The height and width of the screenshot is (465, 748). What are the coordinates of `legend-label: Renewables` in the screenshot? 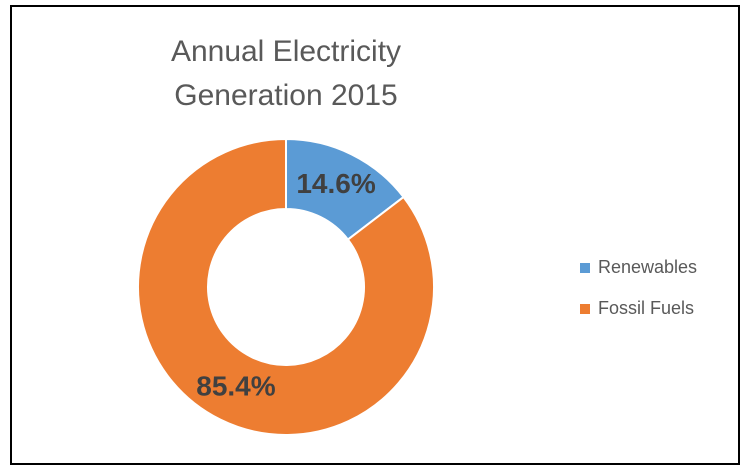 It's located at (647, 267).